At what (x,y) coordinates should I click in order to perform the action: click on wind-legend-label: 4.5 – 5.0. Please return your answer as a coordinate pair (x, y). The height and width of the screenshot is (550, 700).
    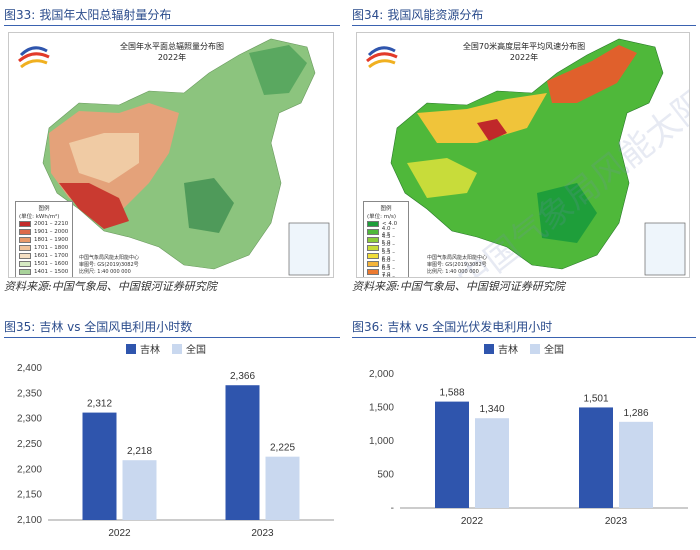
    Looking at the image, I should click on (388, 240).